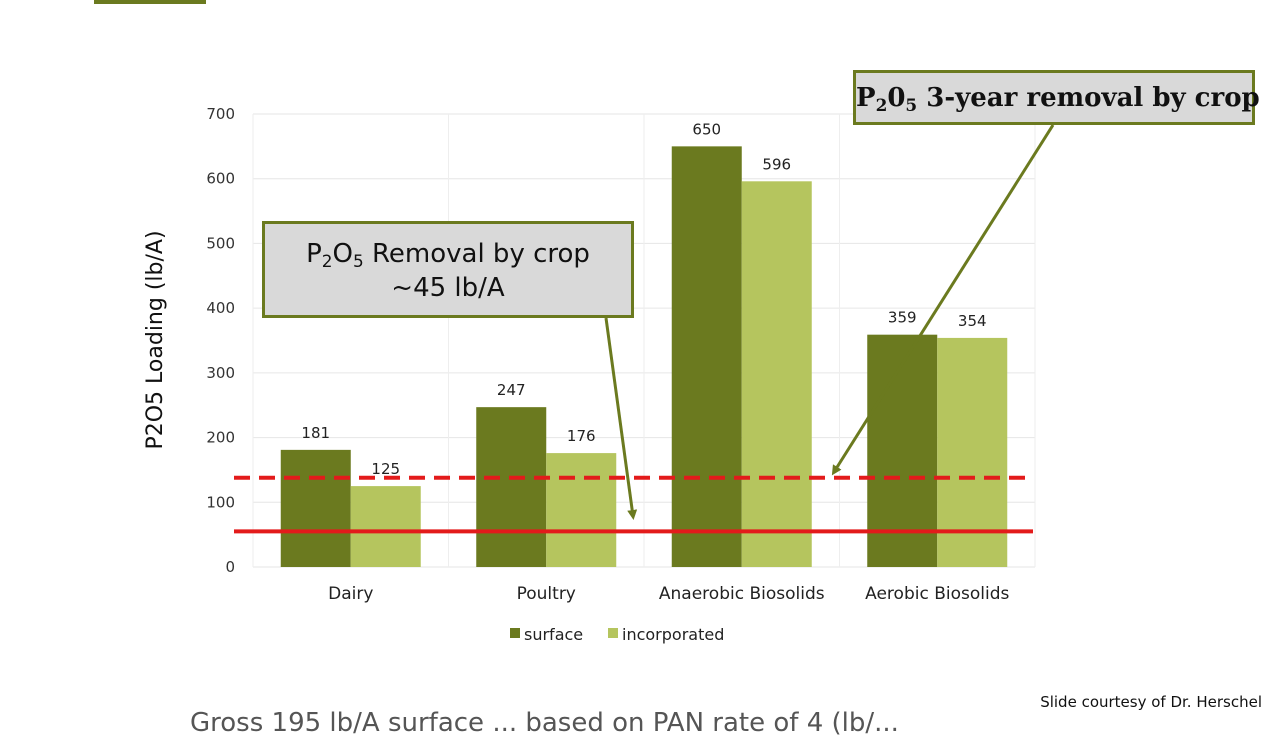  What do you see at coordinates (902, 318) in the screenshot?
I see `data-label: 359` at bounding box center [902, 318].